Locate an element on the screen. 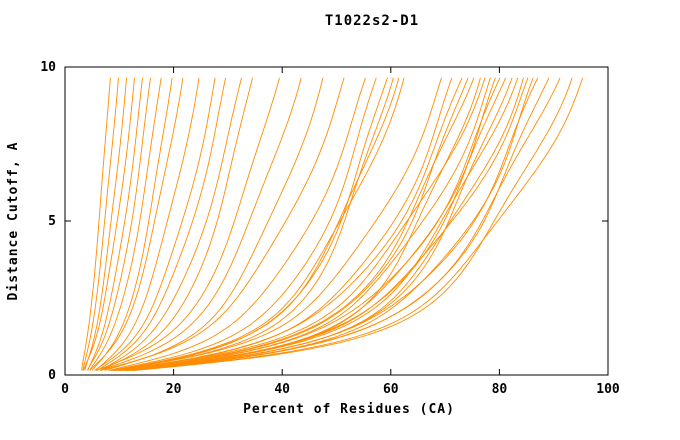  y-tick-label: 10 is located at coordinates (48, 67).